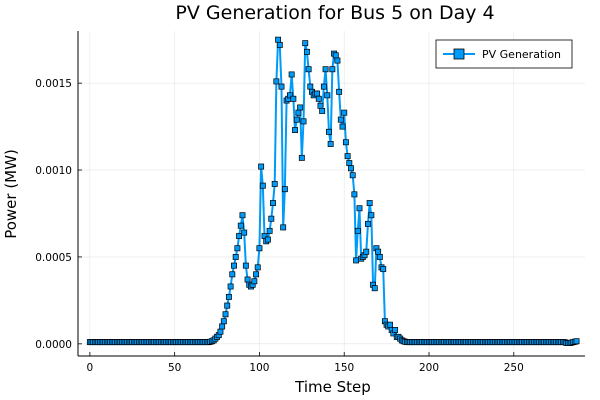  I want to click on y-tick-label: 0.0005, so click(53, 258).